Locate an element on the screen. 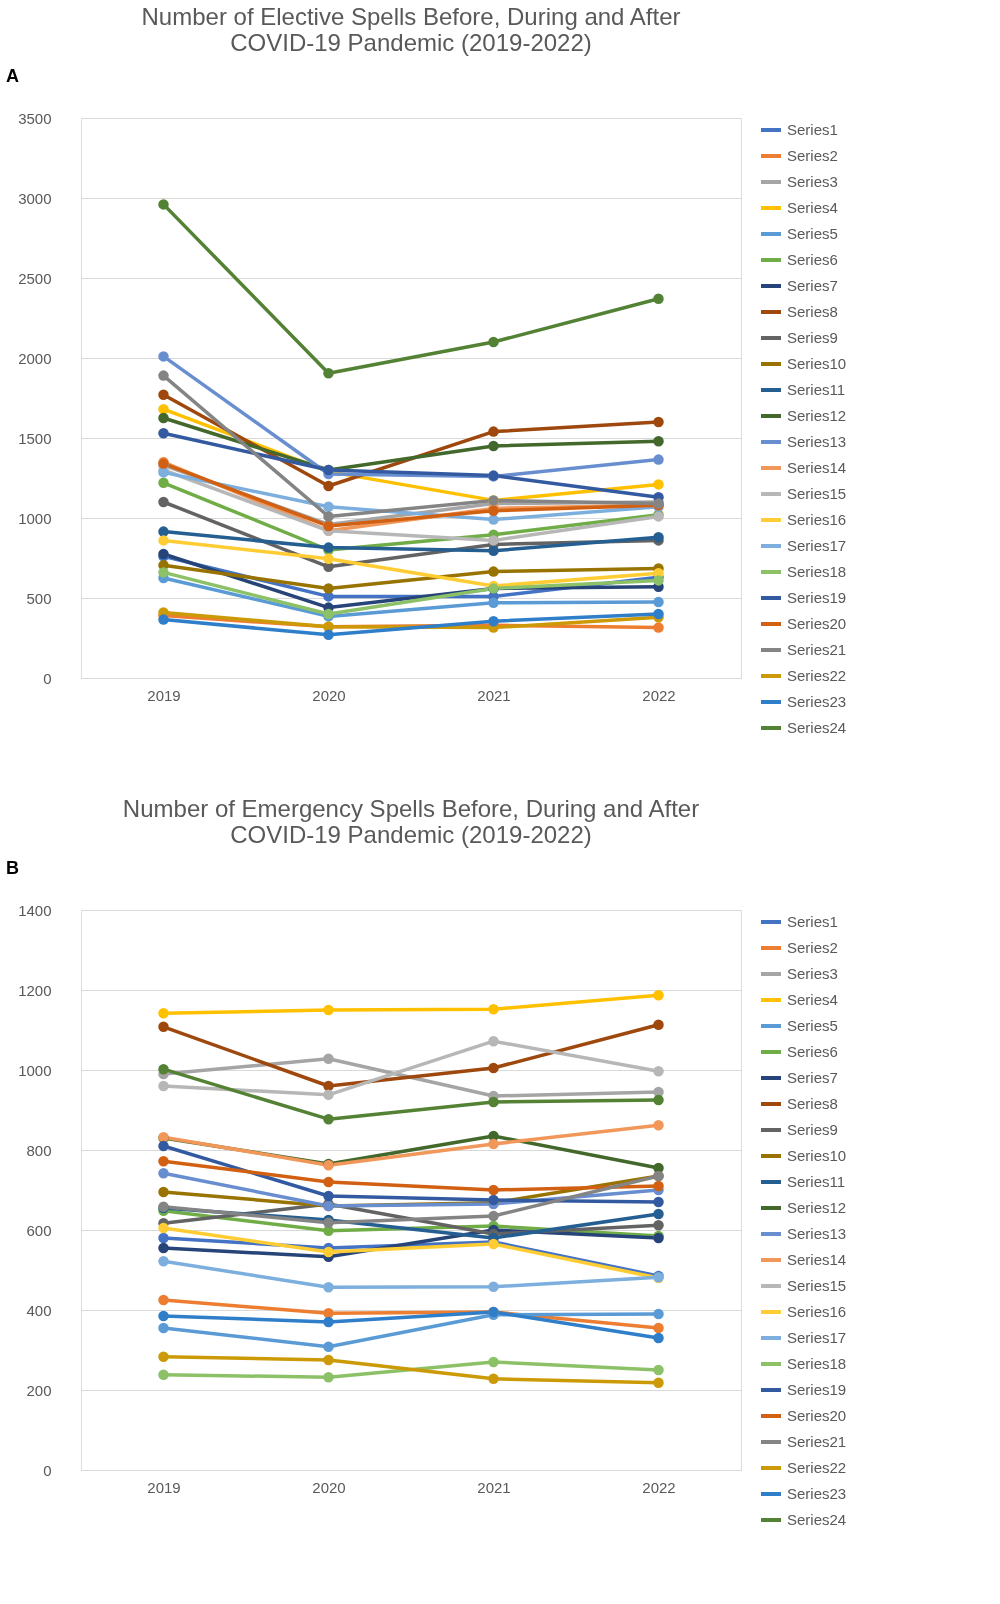  text: A is located at coordinates (12, 76).